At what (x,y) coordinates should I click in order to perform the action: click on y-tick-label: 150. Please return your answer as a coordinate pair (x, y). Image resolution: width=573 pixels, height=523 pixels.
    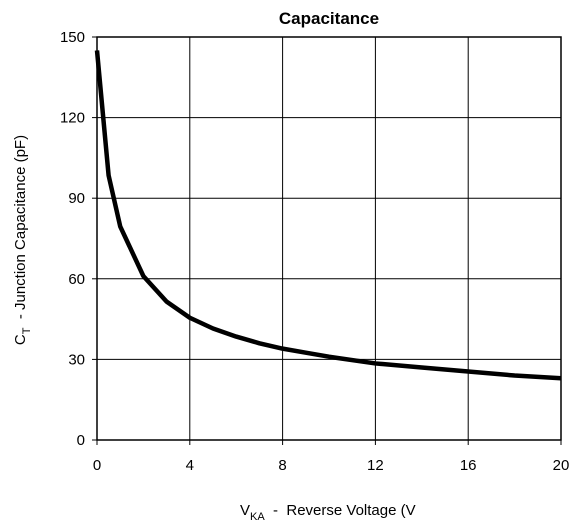
    Looking at the image, I should click on (72, 37).